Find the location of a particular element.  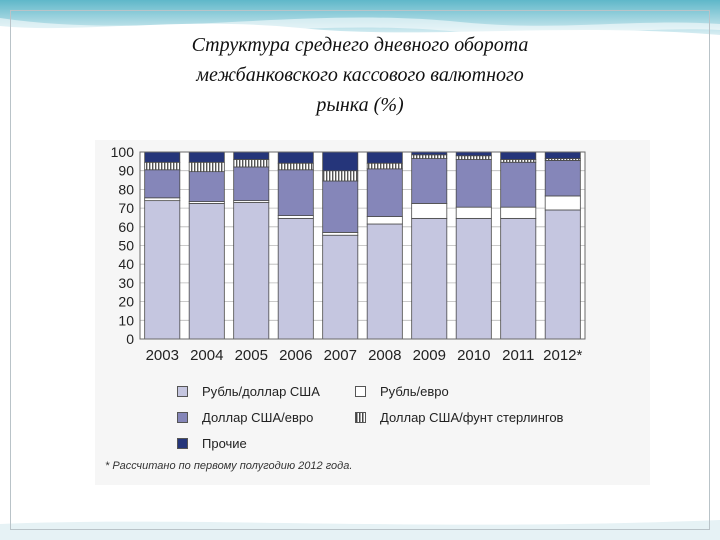

legend-item-rub-usd: Рубль/доллар США is located at coordinates (248, 391).